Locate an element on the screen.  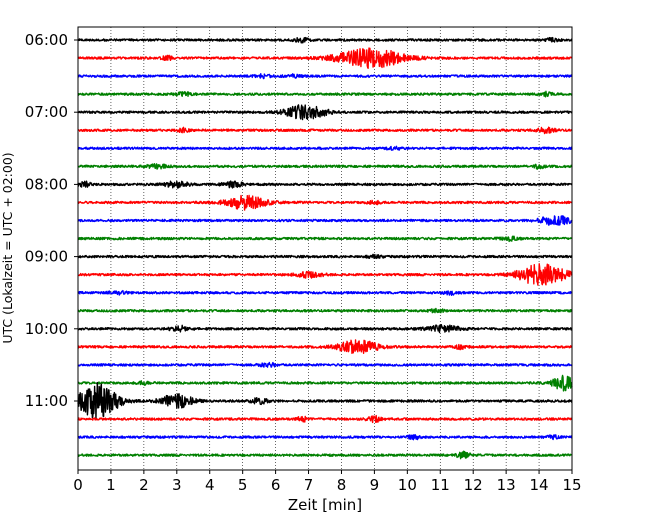
x-tick-label-5: 5 is located at coordinates (243, 485).